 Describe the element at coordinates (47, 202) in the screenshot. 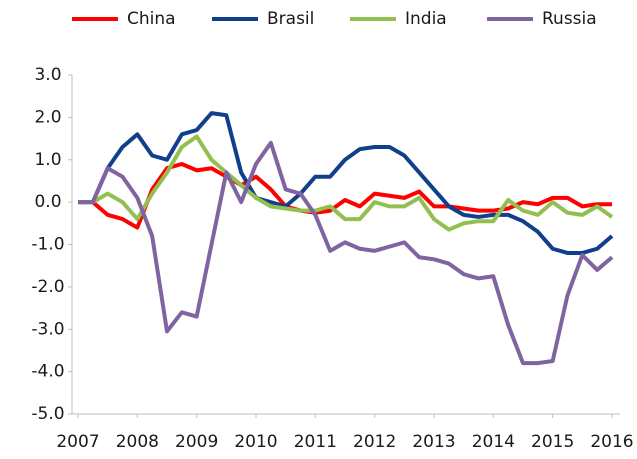

I see `y-tick-label: 0.0` at that location.